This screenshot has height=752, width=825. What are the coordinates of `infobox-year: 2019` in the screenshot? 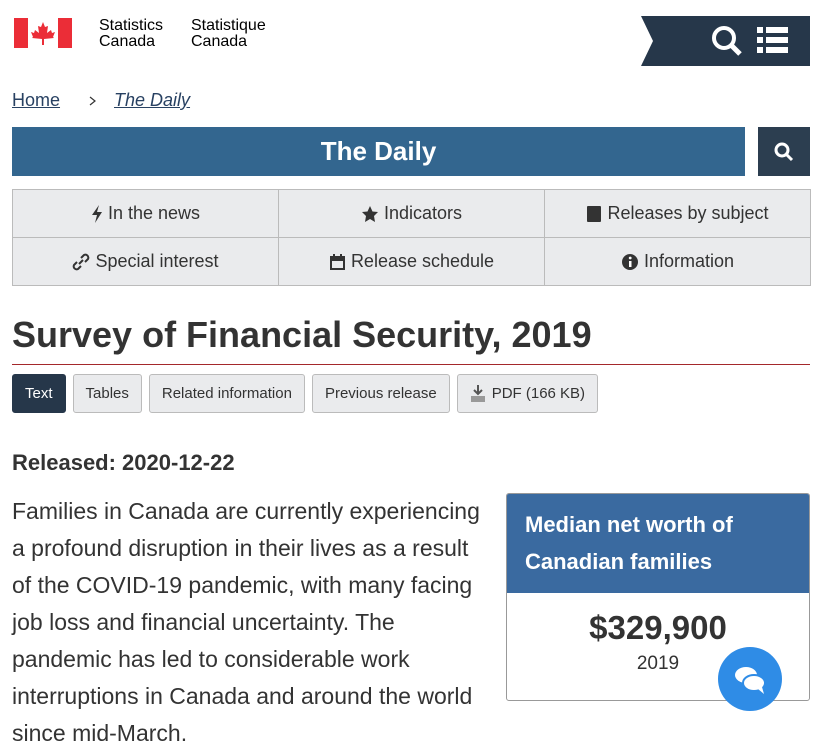 It's located at (658, 663).